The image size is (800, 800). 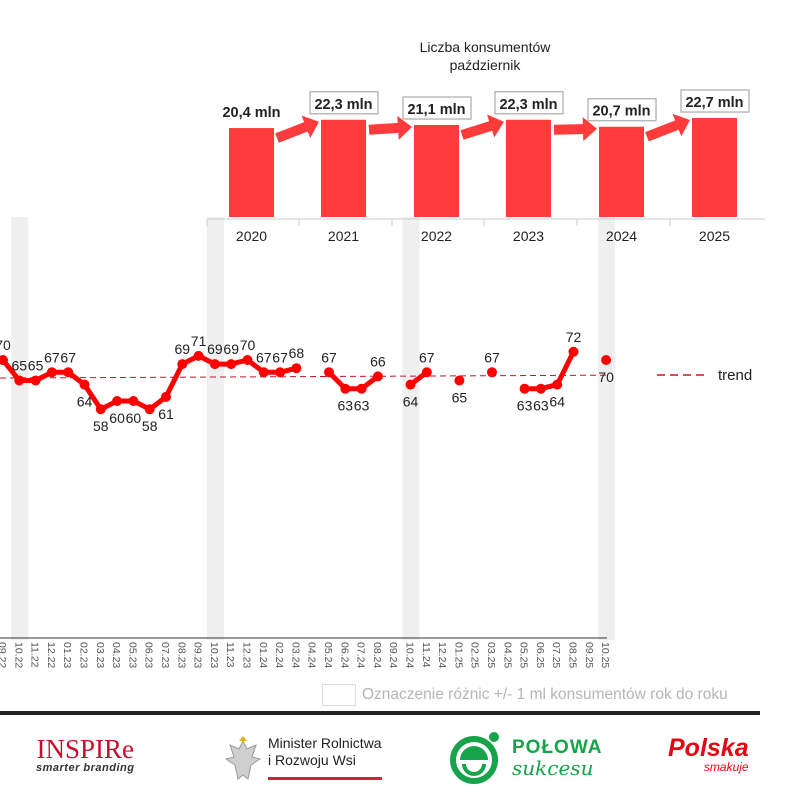 I want to click on polowa-emblem-icon, so click(x=474, y=758).